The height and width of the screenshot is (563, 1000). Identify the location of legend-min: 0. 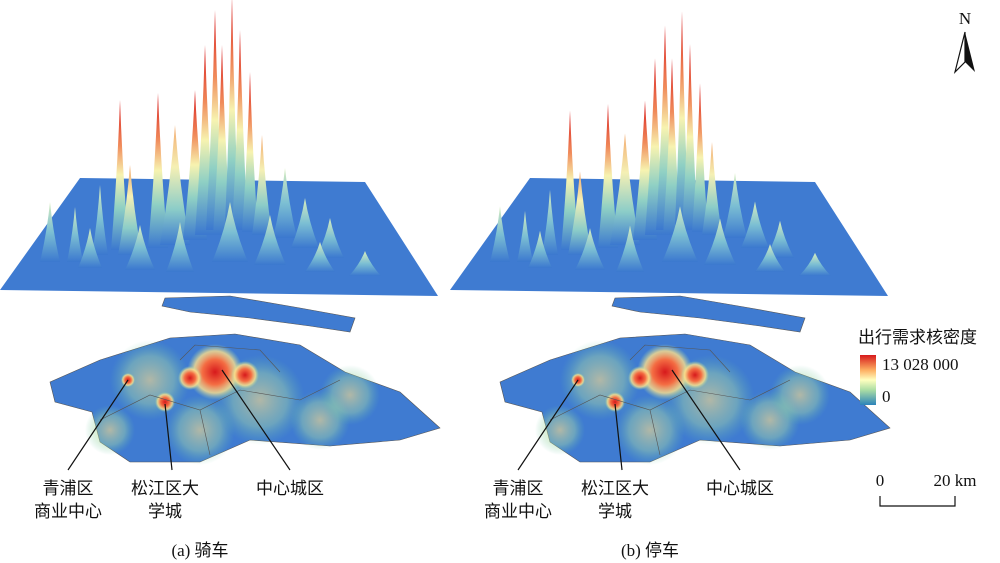
(886, 396).